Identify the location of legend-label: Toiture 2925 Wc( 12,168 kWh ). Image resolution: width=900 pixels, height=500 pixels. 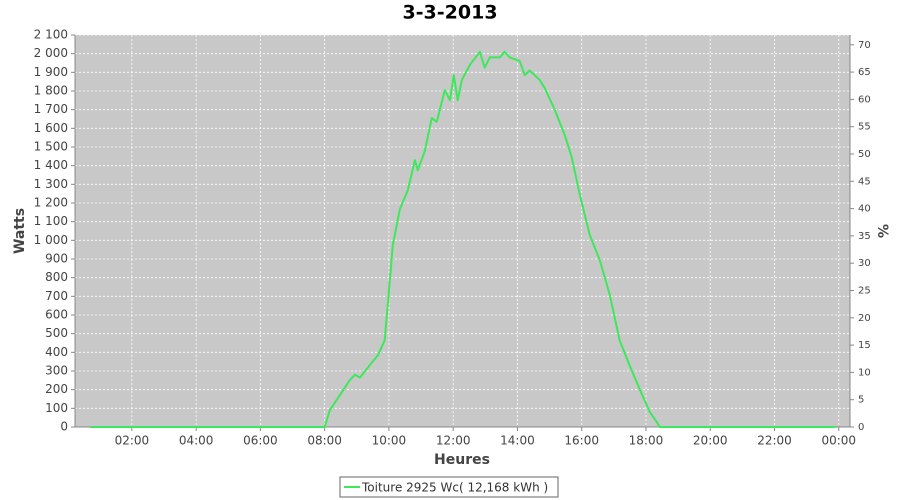
(454, 488).